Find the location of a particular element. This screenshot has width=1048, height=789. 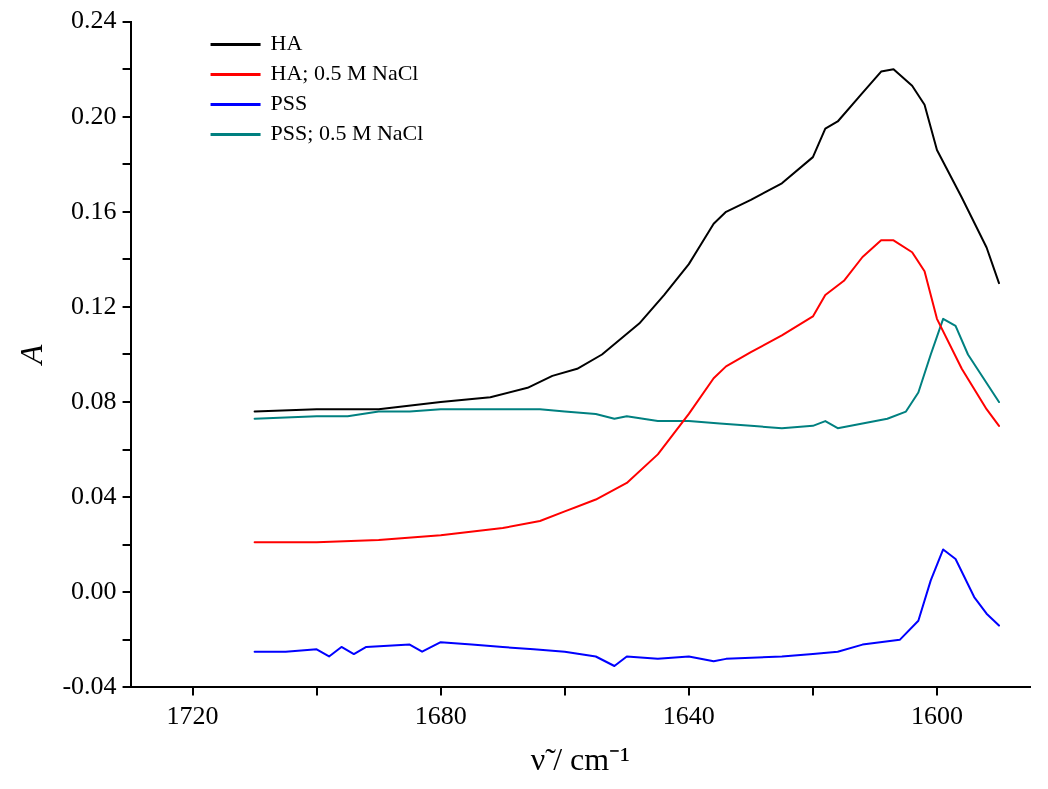

x-tick-label: 1640 is located at coordinates (688, 715).